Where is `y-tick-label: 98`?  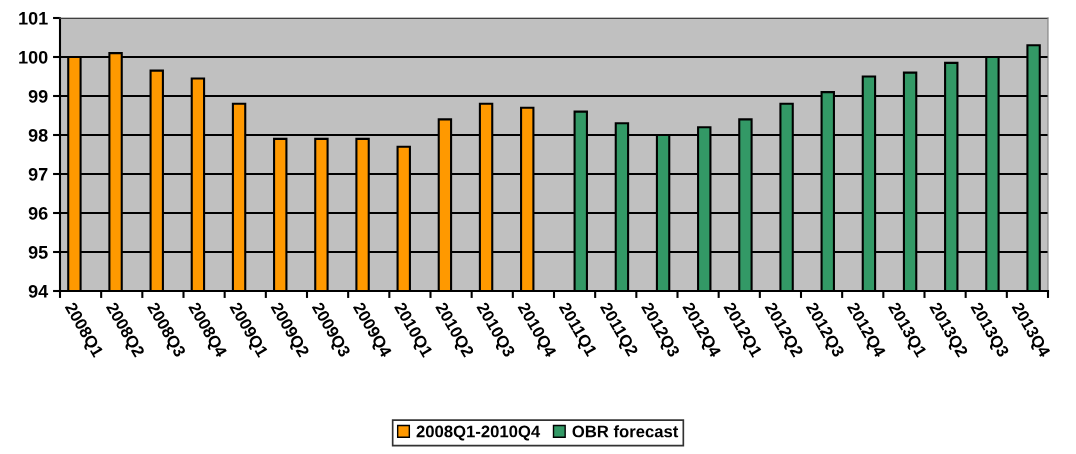 y-tick-label: 98 is located at coordinates (38, 135).